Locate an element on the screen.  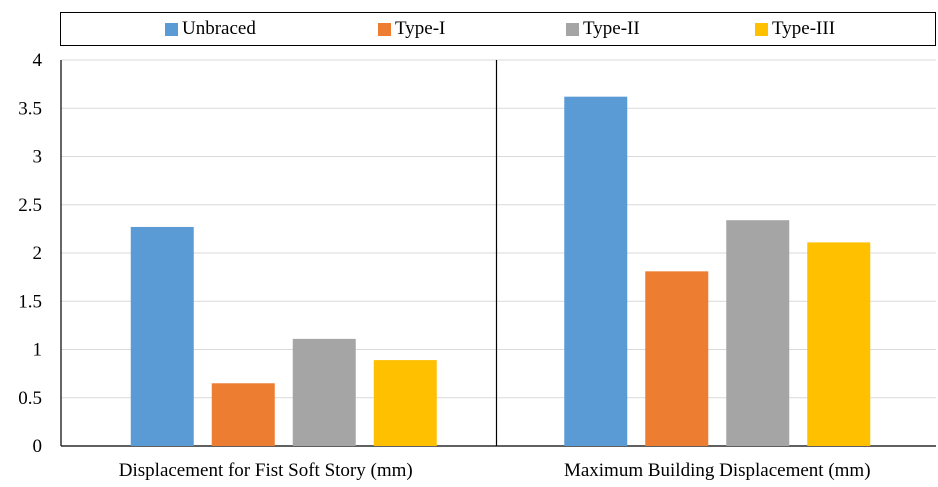
legend-item-type-iii: Type-III is located at coordinates (795, 29).